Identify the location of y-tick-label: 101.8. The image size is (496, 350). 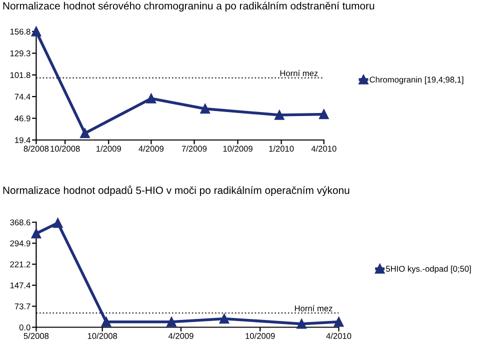
(20, 75).